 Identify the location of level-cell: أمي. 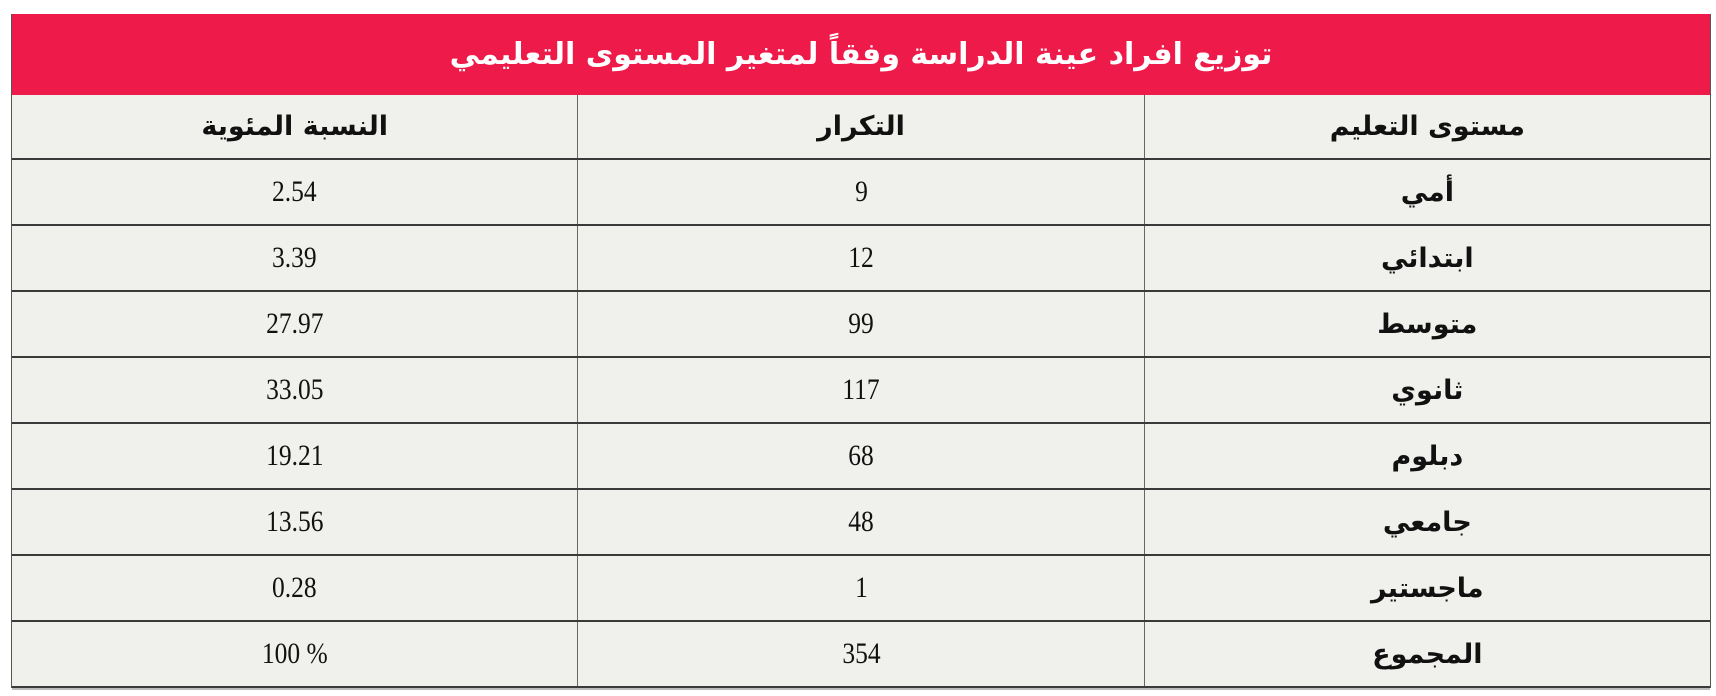
(1426, 192).